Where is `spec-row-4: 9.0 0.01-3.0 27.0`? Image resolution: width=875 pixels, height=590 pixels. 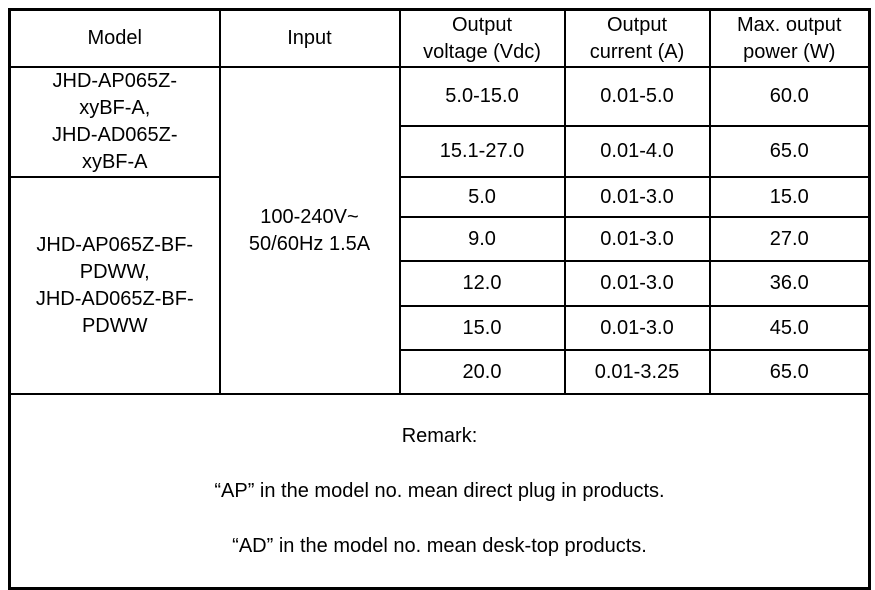 spec-row-4: 9.0 0.01-3.0 27.0 is located at coordinates (440, 239).